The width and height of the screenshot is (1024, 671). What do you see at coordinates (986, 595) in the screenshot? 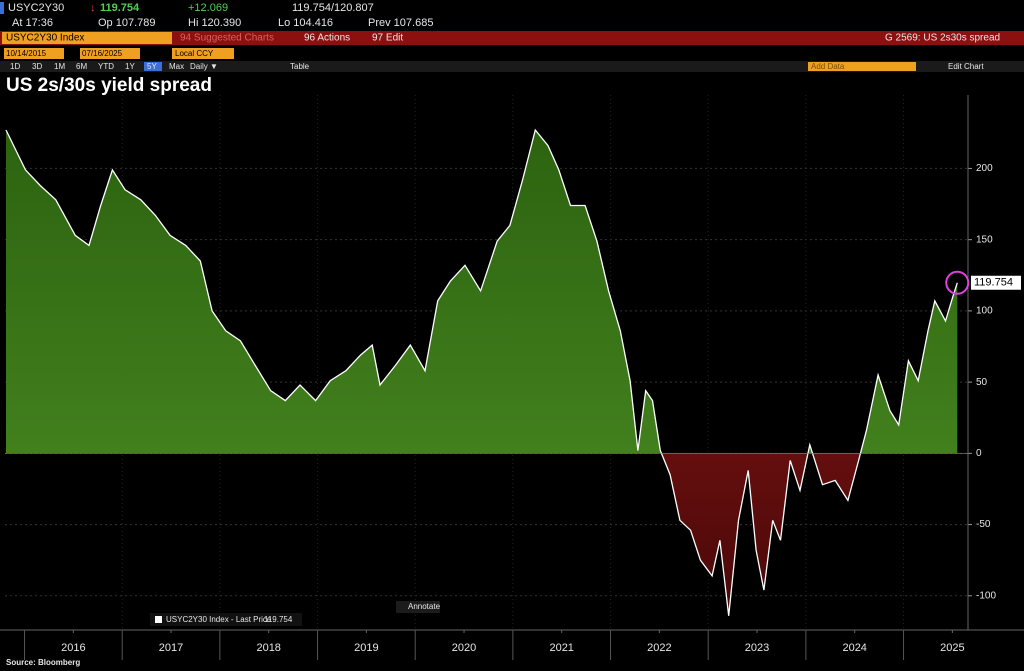
I see `y-tick-label: -100` at bounding box center [986, 595].